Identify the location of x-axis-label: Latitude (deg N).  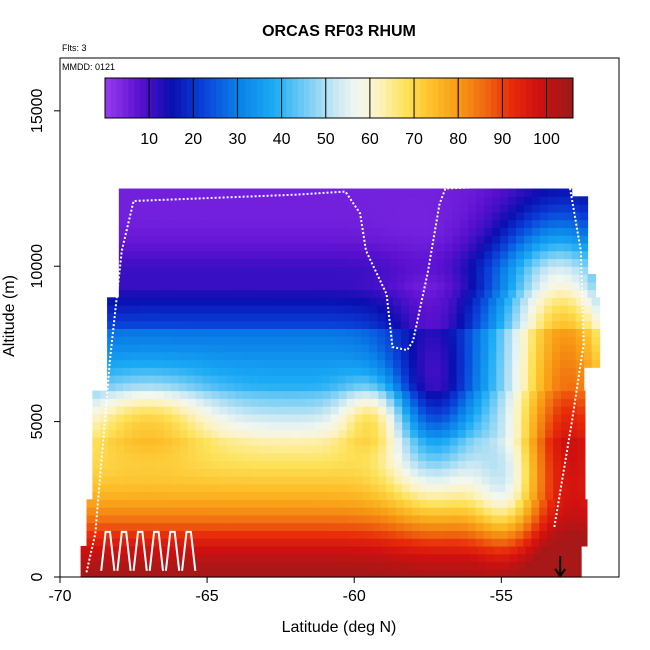
(339, 627).